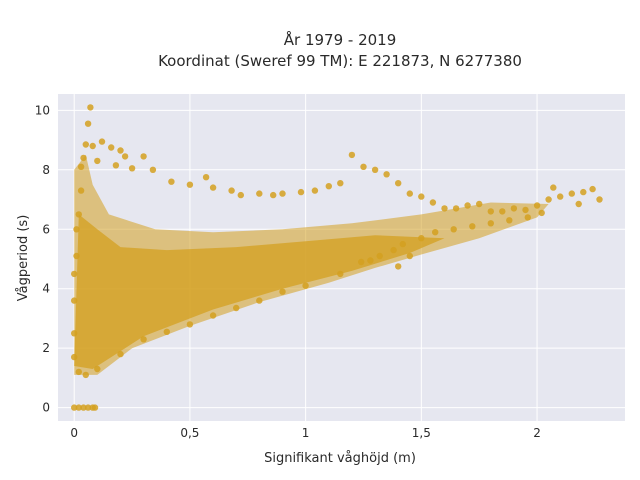 The width and height of the screenshot is (640, 480). What do you see at coordinates (46, 229) in the screenshot?
I see `y-tick-label: 6` at bounding box center [46, 229].